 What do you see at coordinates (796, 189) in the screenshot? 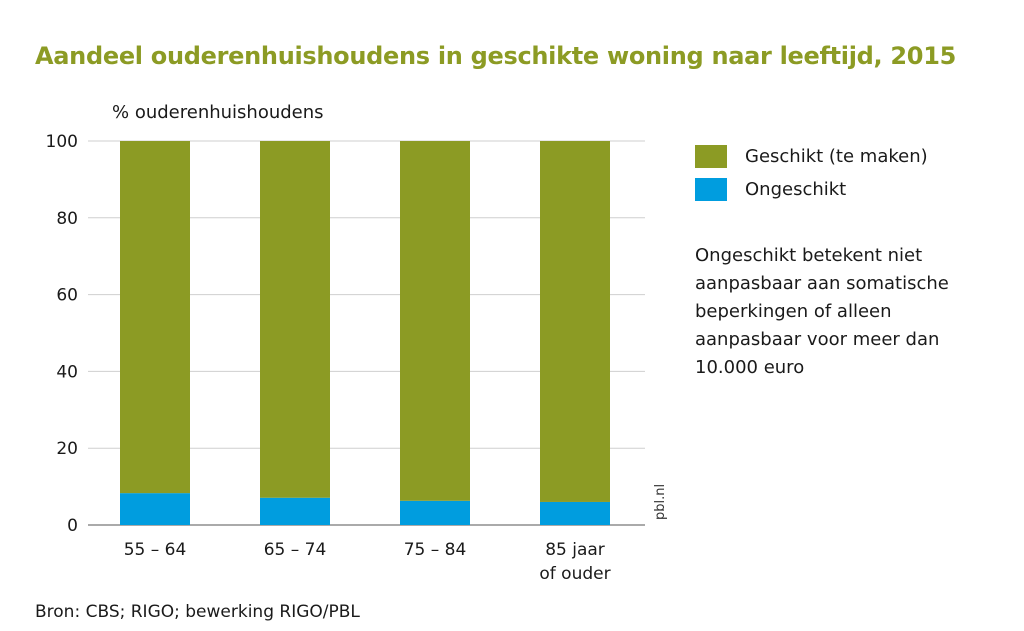
I see `legend-label-ongeschikt: Ongeschikt` at bounding box center [796, 189].